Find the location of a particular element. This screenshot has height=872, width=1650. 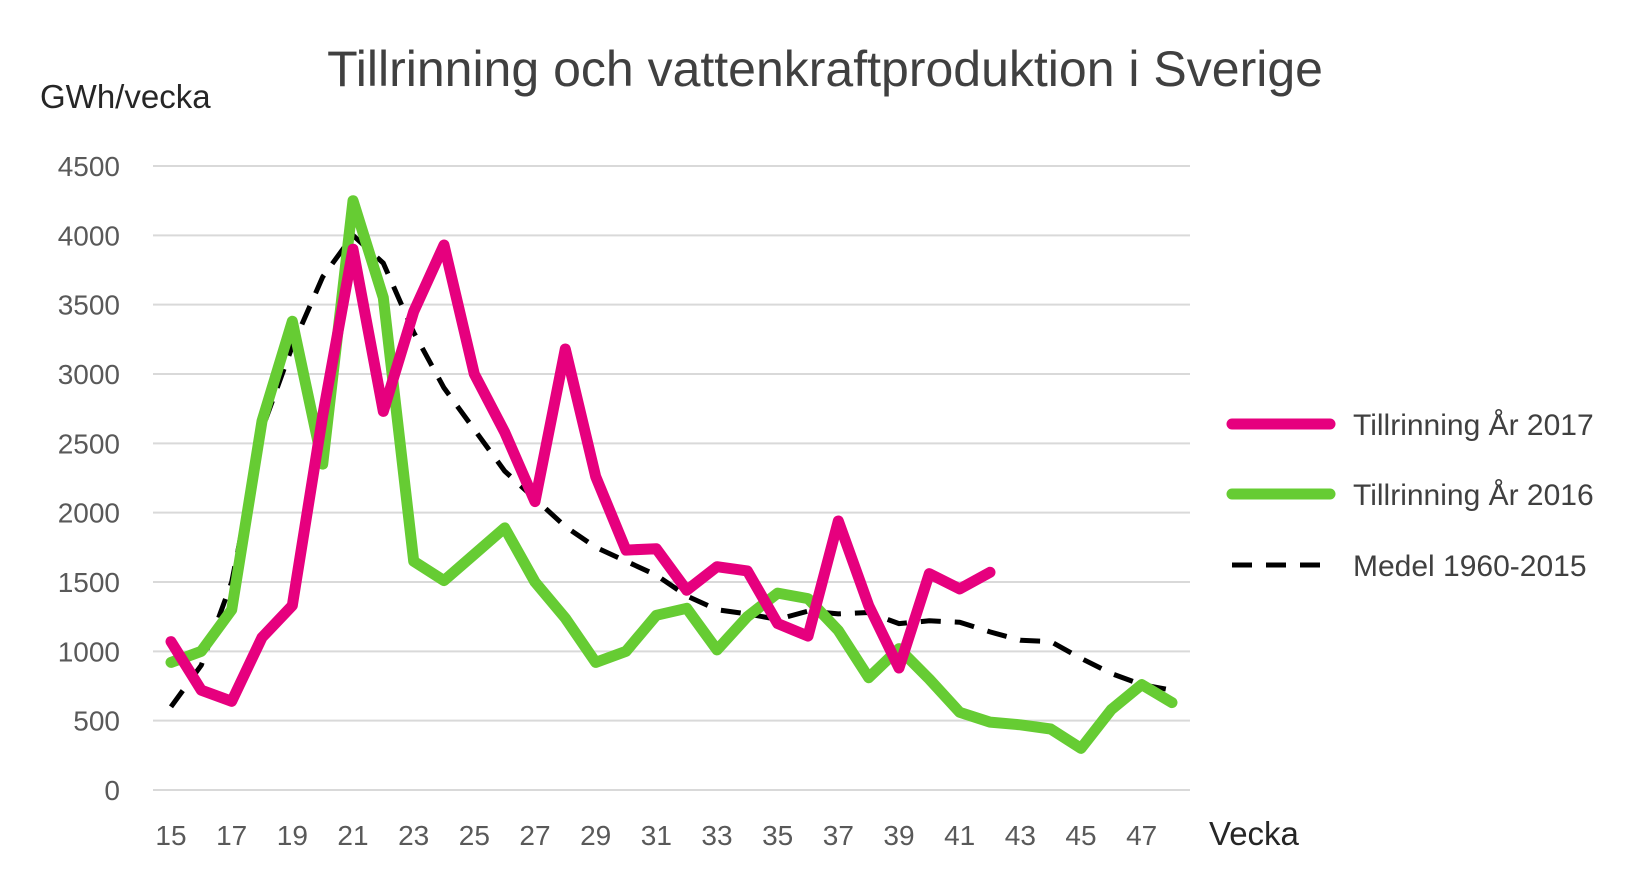

x-tick-label: 39 is located at coordinates (898, 835).